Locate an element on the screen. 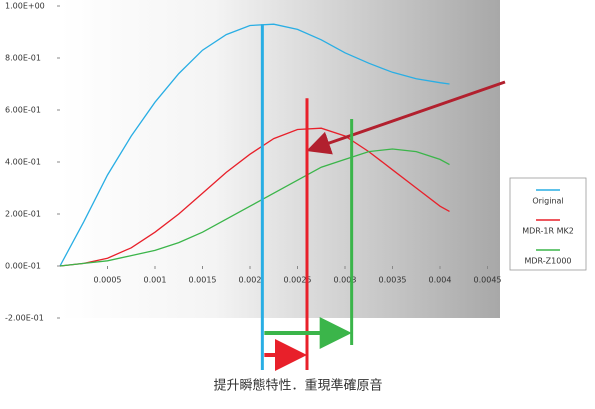 The width and height of the screenshot is (595, 409). y-tick-label: 1.00E+00 is located at coordinates (25, 6).